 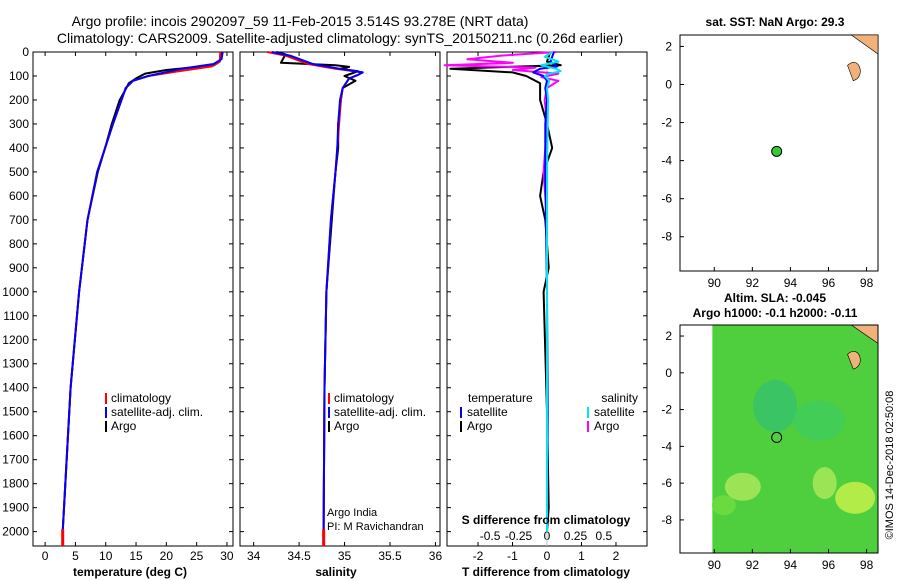 I want to click on ytick-label: 1300, so click(x=15, y=364).